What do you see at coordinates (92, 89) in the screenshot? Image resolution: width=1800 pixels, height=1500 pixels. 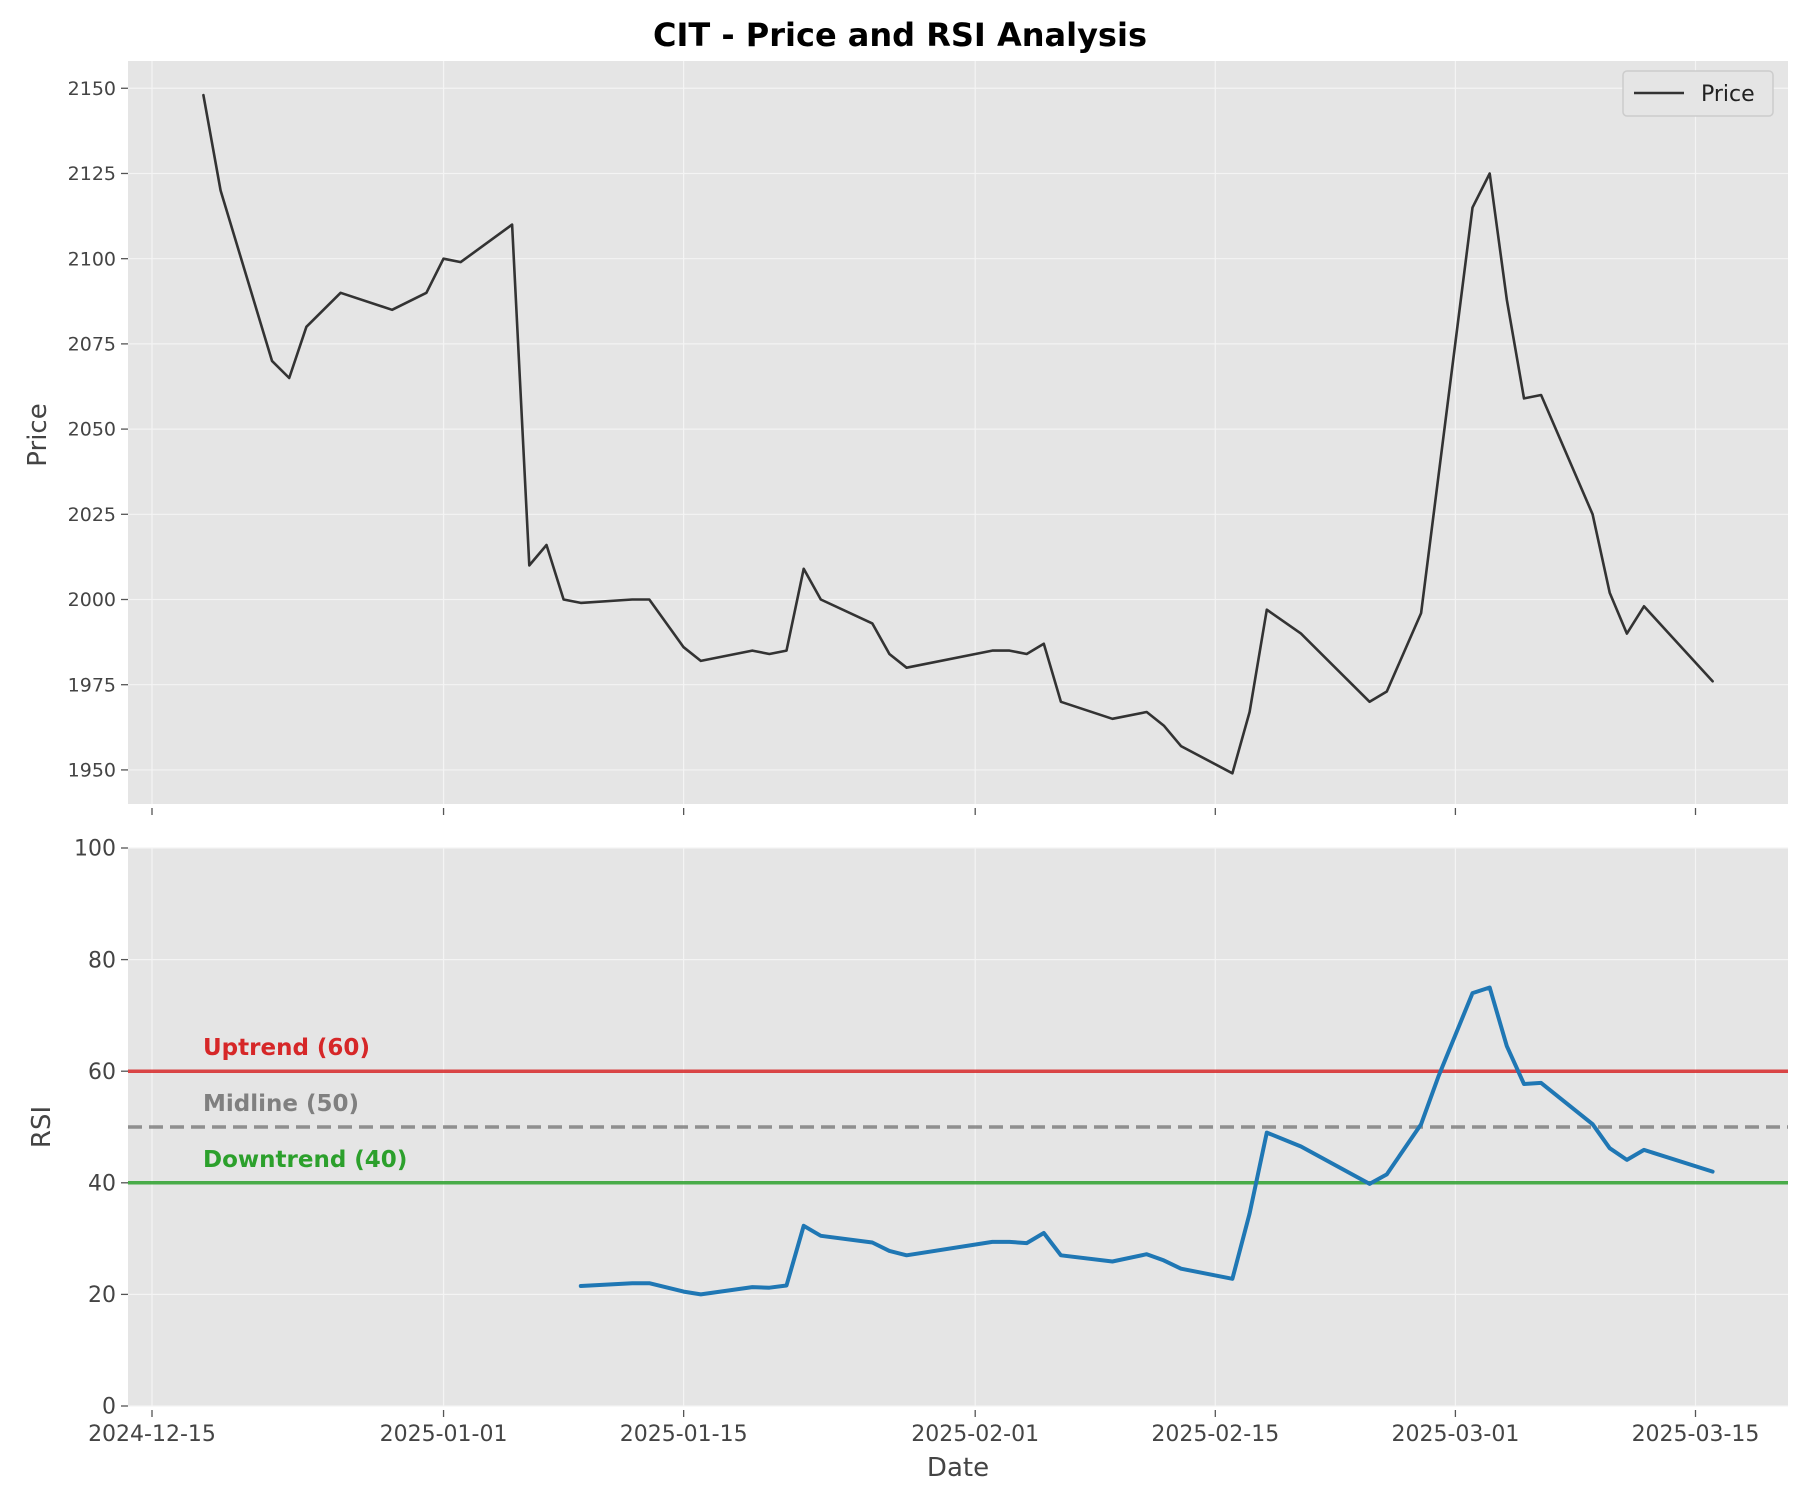 I see `y-tick-label: 2150` at bounding box center [92, 89].